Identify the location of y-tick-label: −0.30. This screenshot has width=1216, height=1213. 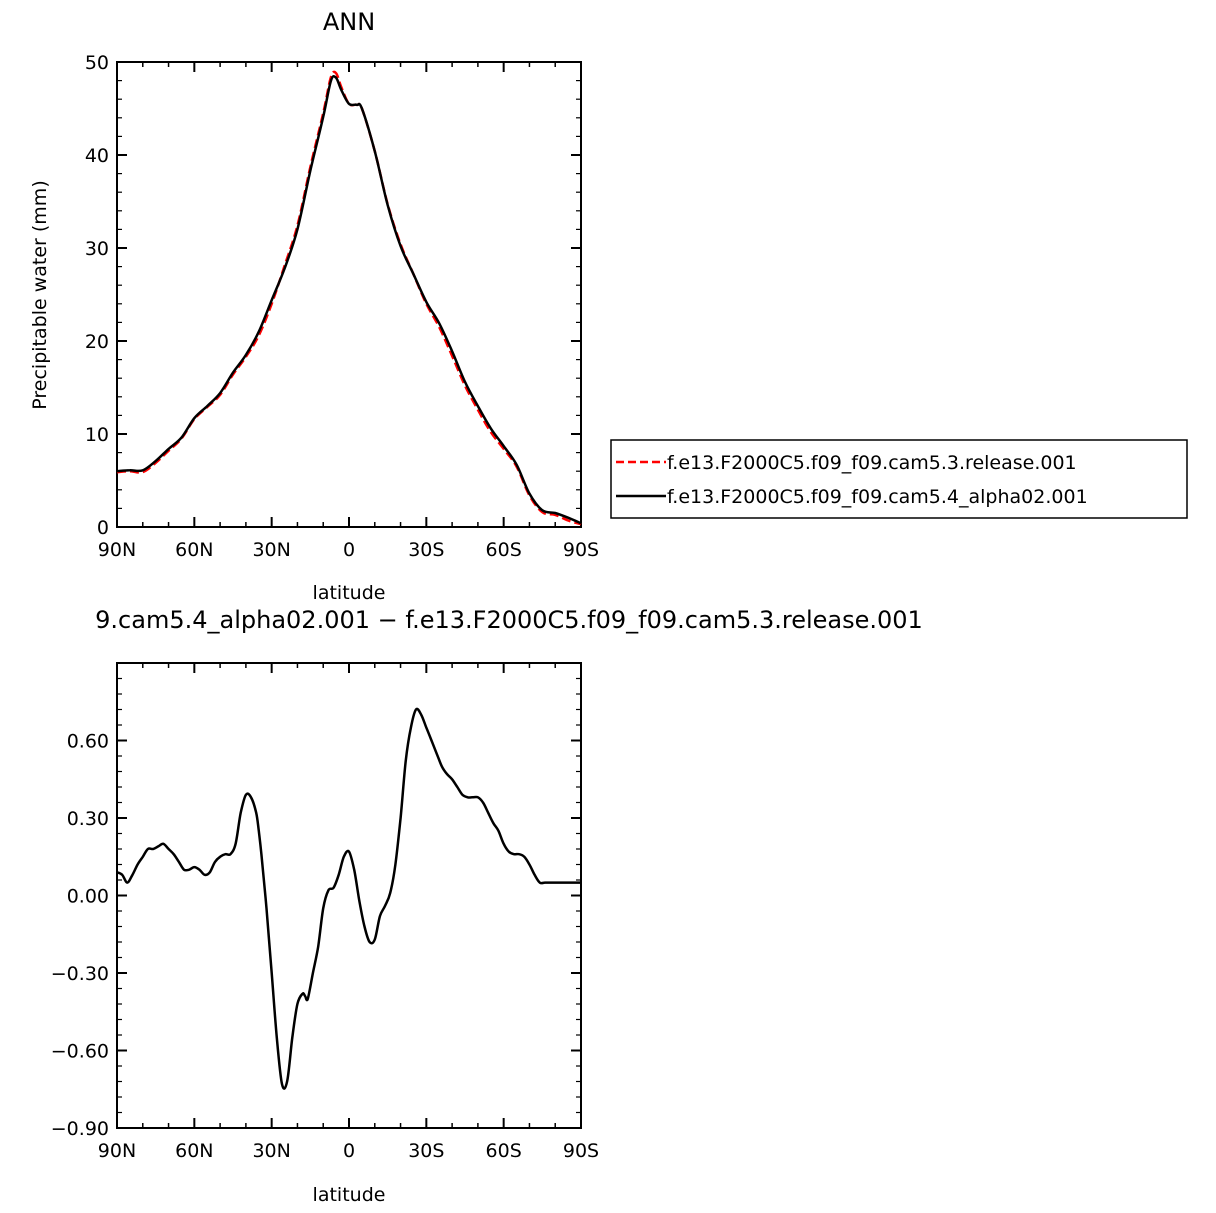
(80, 974).